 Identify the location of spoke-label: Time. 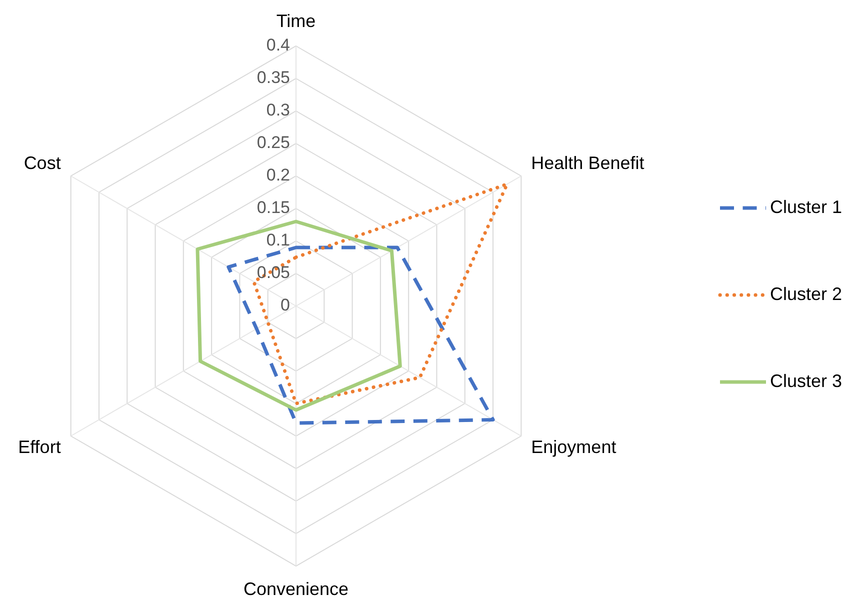
(296, 20).